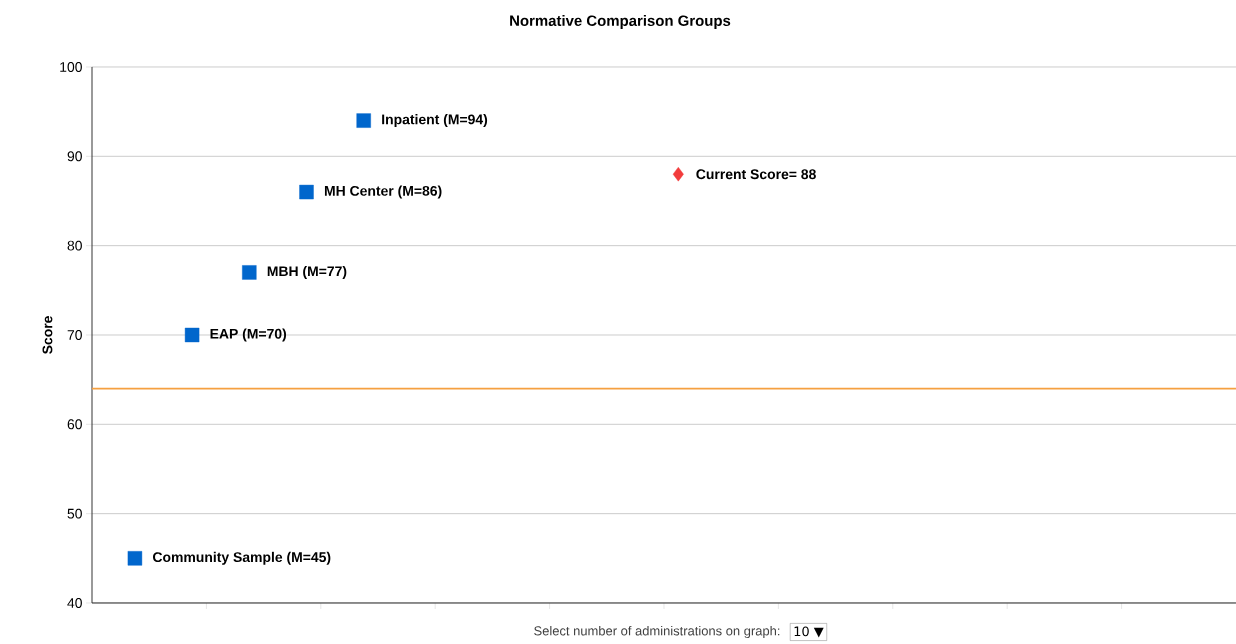 The height and width of the screenshot is (644, 1236). I want to click on series-label: Current Score= 88, so click(756, 174).